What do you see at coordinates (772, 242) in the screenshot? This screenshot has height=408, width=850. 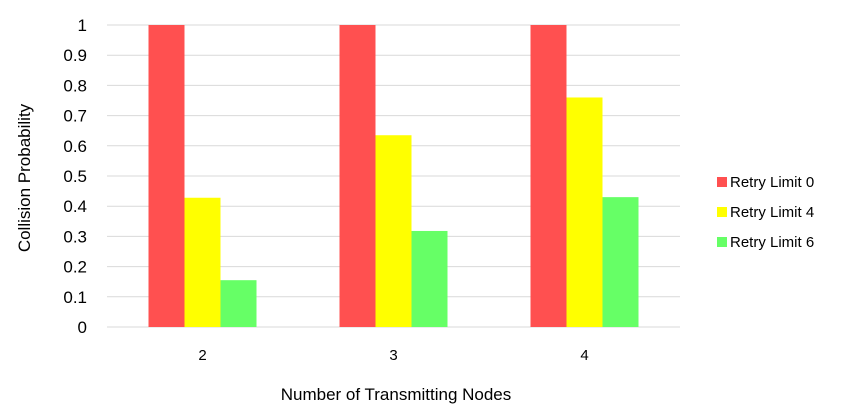 I see `legend-label: Retry Limit 6` at bounding box center [772, 242].